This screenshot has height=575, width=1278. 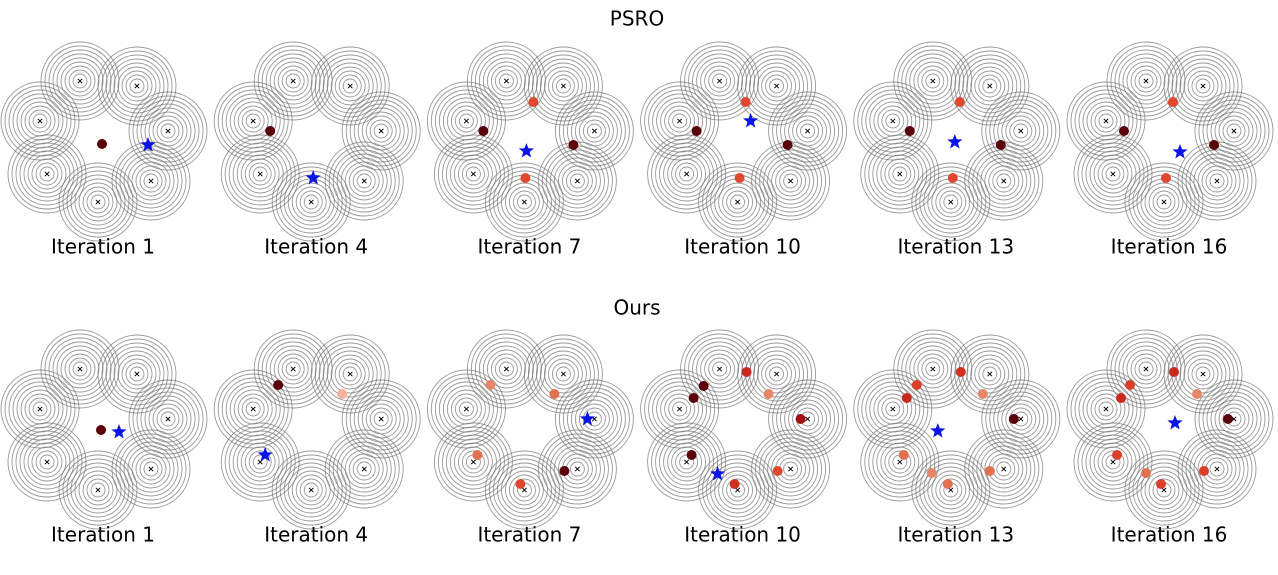 What do you see at coordinates (636, 308) in the screenshot?
I see `row-title: Ours` at bounding box center [636, 308].